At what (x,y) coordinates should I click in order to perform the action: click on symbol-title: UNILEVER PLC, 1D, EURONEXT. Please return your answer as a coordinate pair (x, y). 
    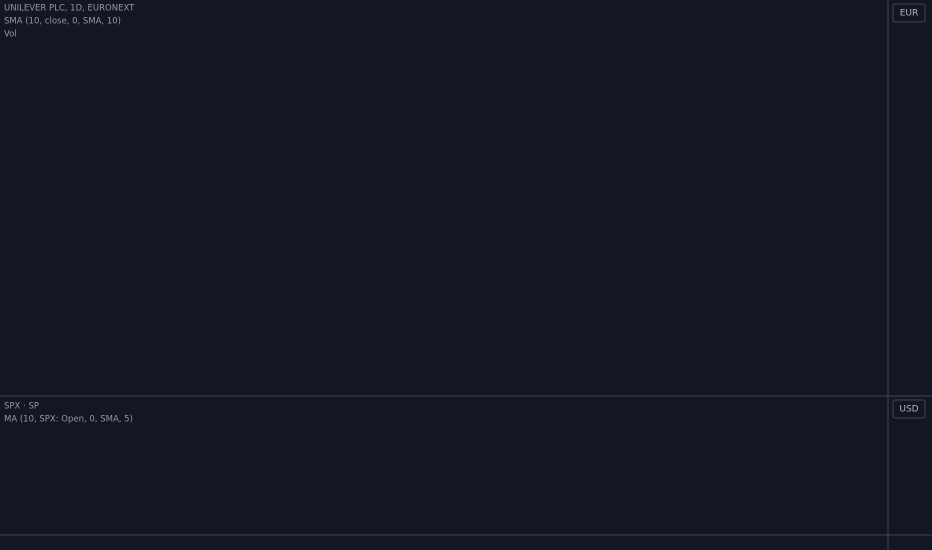
    Looking at the image, I should click on (69, 9).